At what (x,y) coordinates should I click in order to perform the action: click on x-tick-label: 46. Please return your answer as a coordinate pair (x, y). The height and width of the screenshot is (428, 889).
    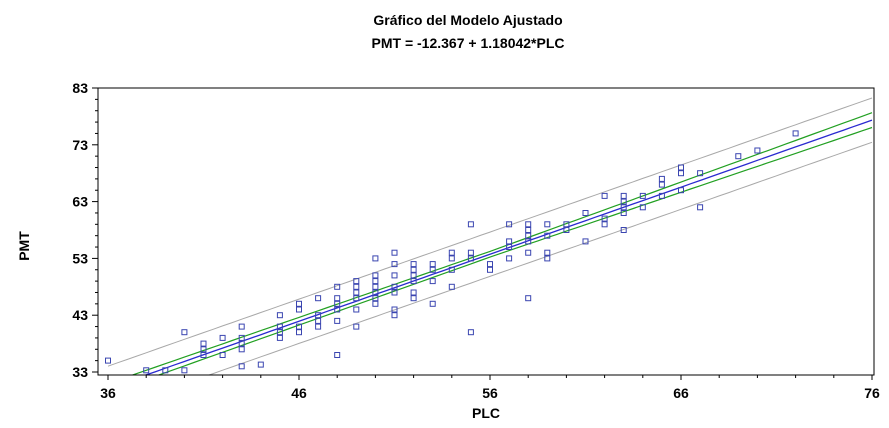
    Looking at the image, I should click on (299, 393).